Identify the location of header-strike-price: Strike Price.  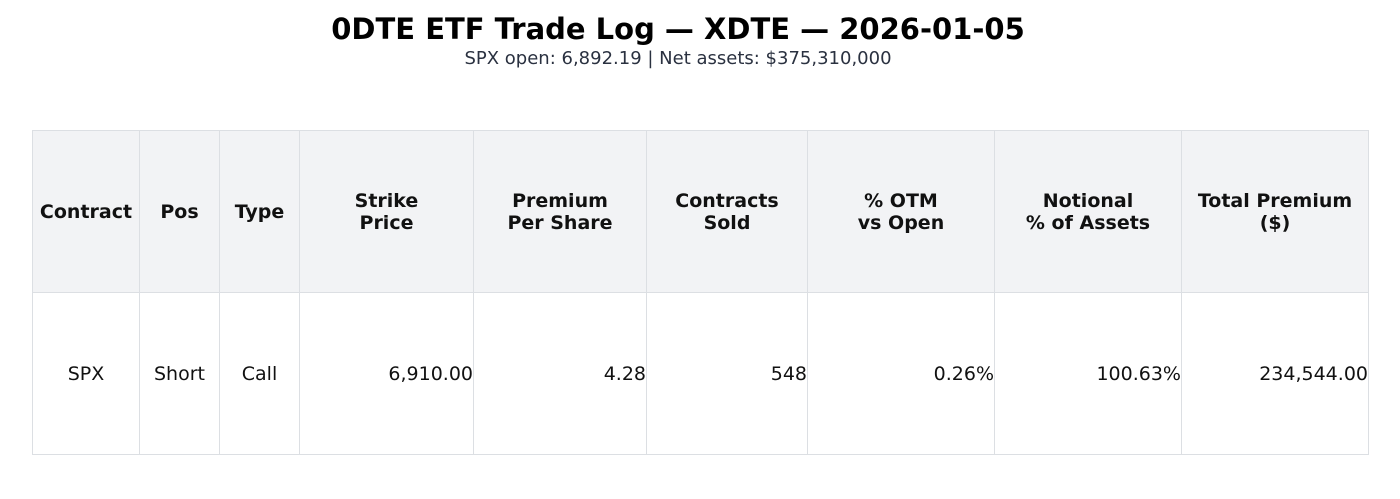
(386, 211).